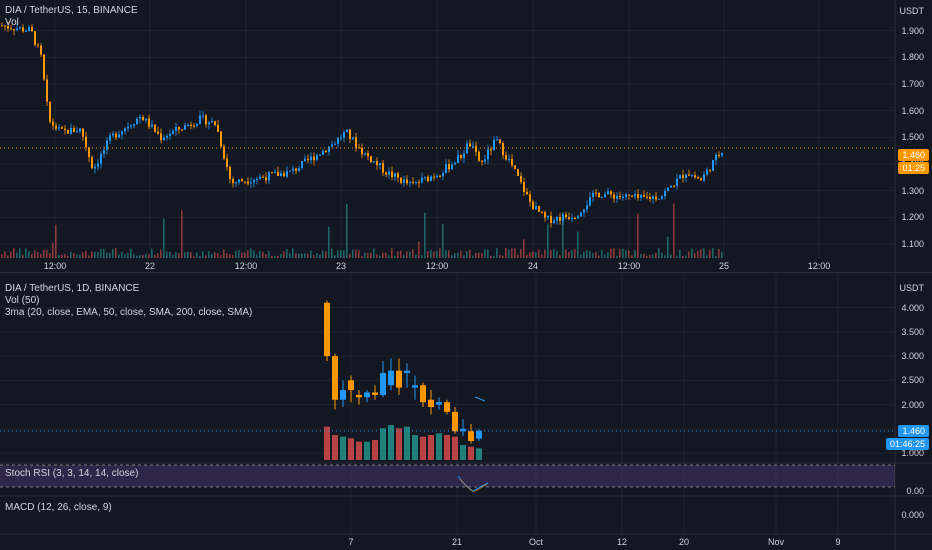  Describe the element at coordinates (907, 444) in the screenshot. I see `daily-countdown-tag: 01:46:25` at that location.